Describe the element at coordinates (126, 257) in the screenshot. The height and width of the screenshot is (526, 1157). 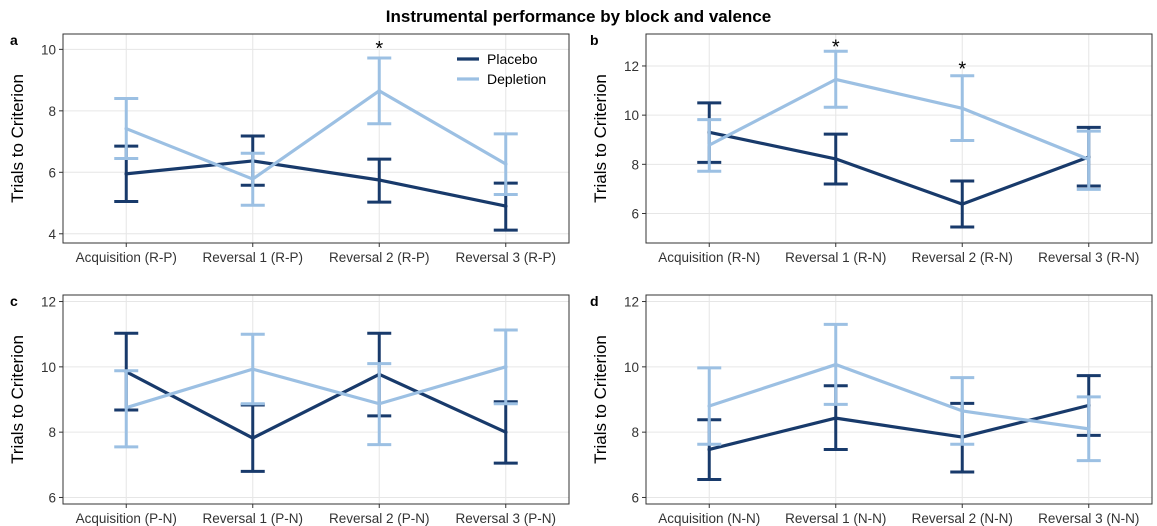
I see `x-tick-label: Acquisition (R-P)` at that location.